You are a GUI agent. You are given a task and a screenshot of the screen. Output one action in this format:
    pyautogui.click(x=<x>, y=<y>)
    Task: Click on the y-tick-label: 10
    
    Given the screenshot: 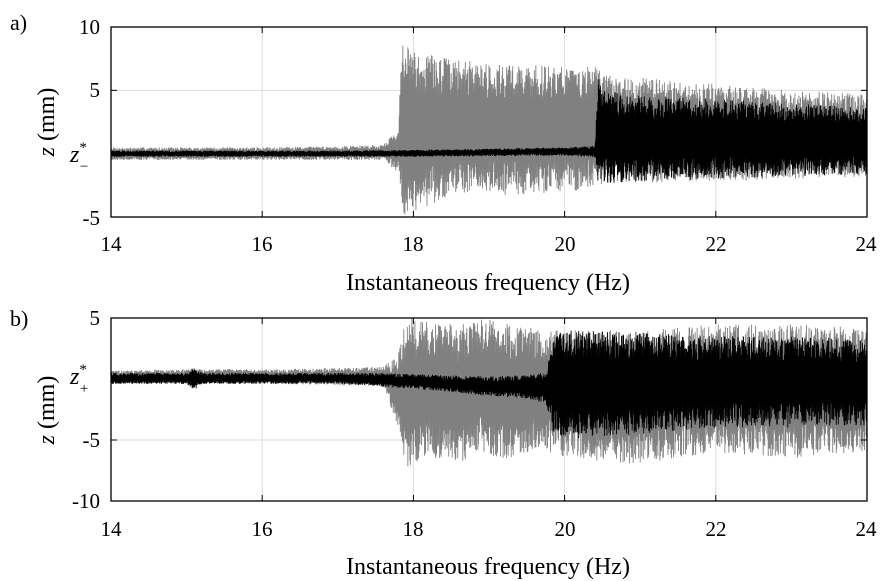 What is the action you would take?
    pyautogui.click(x=89, y=27)
    